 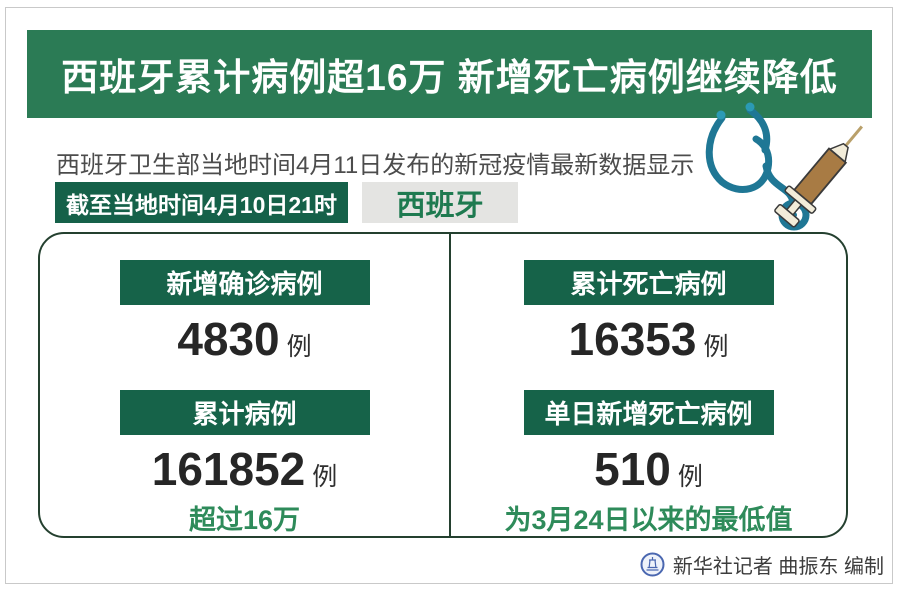 What do you see at coordinates (228, 339) in the screenshot?
I see `stat-number: 4830` at bounding box center [228, 339].